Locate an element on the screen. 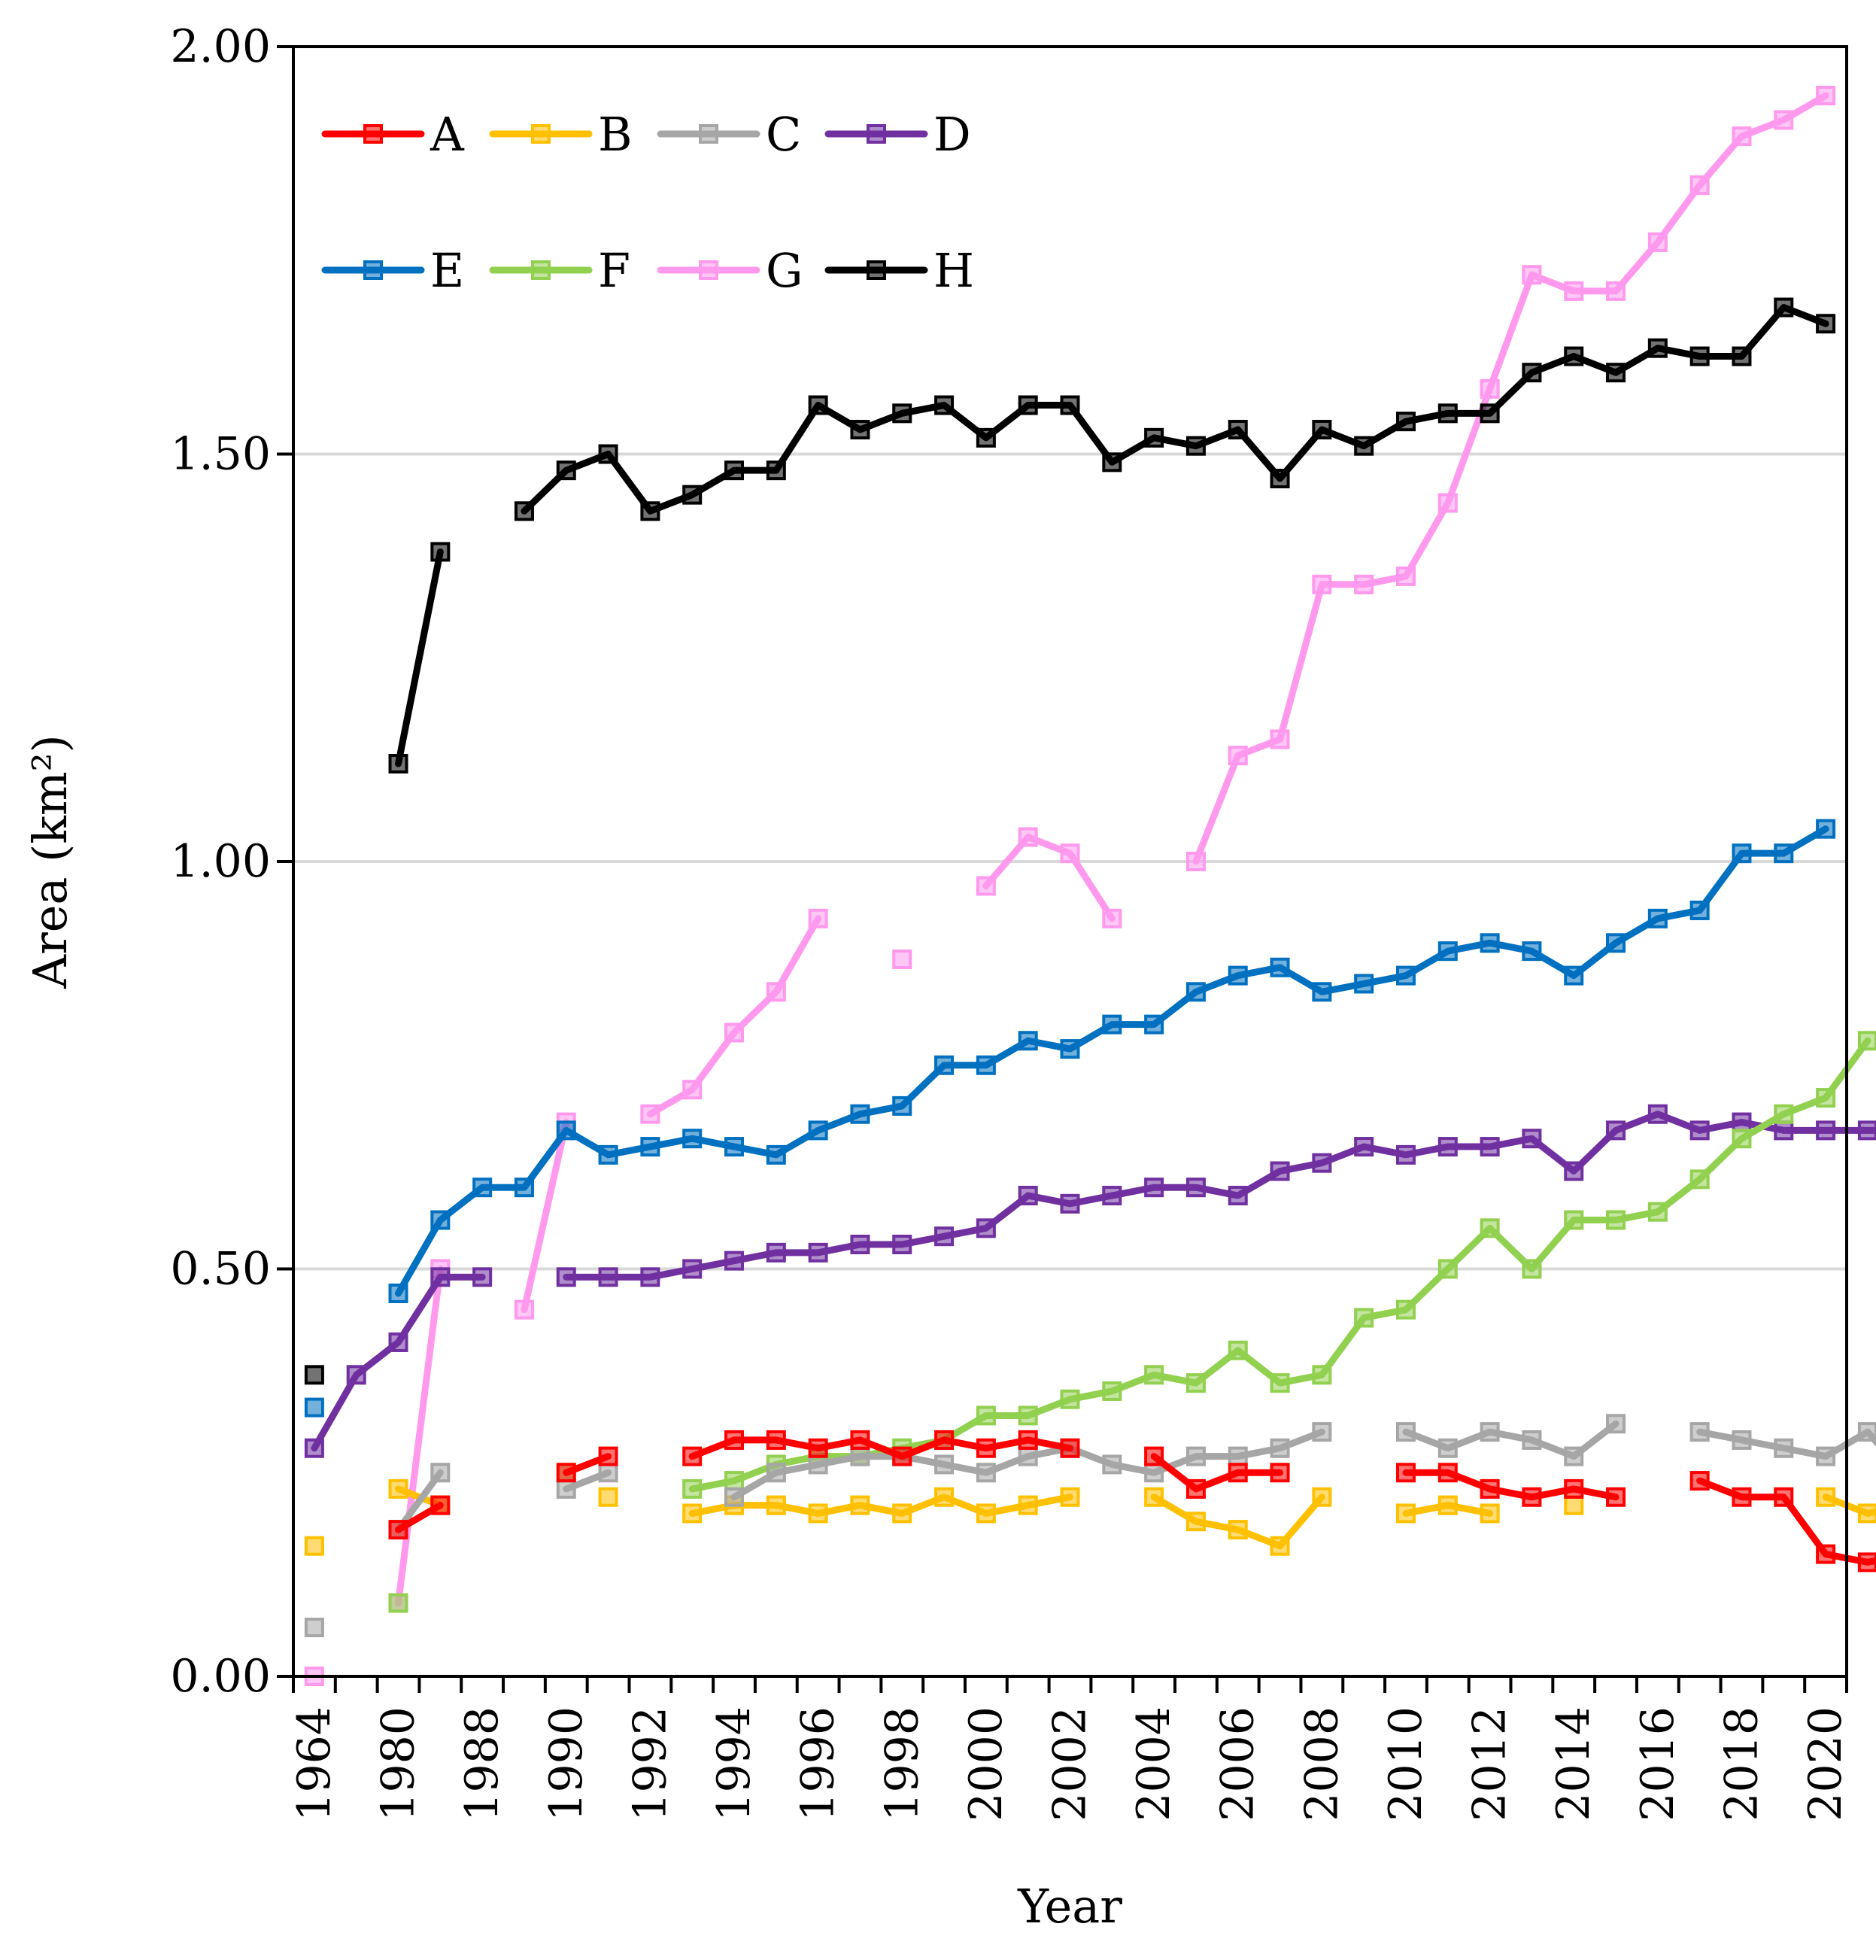 The image size is (1876, 1960). series-line-H is located at coordinates (419, 657).